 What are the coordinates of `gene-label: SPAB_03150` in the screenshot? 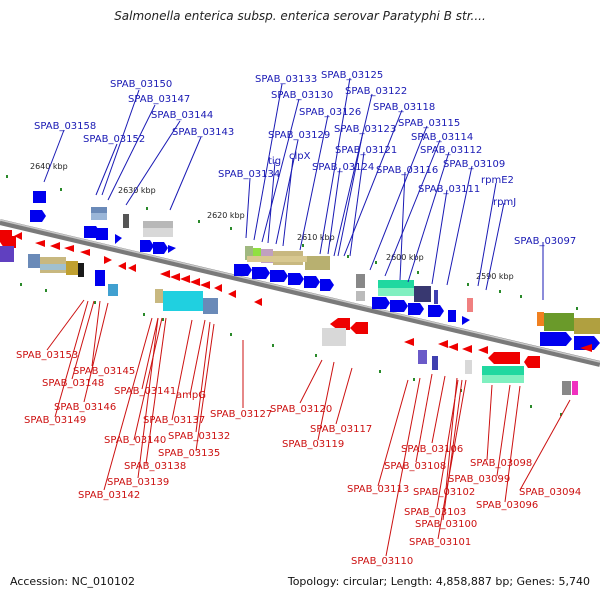 It's located at (141, 84).